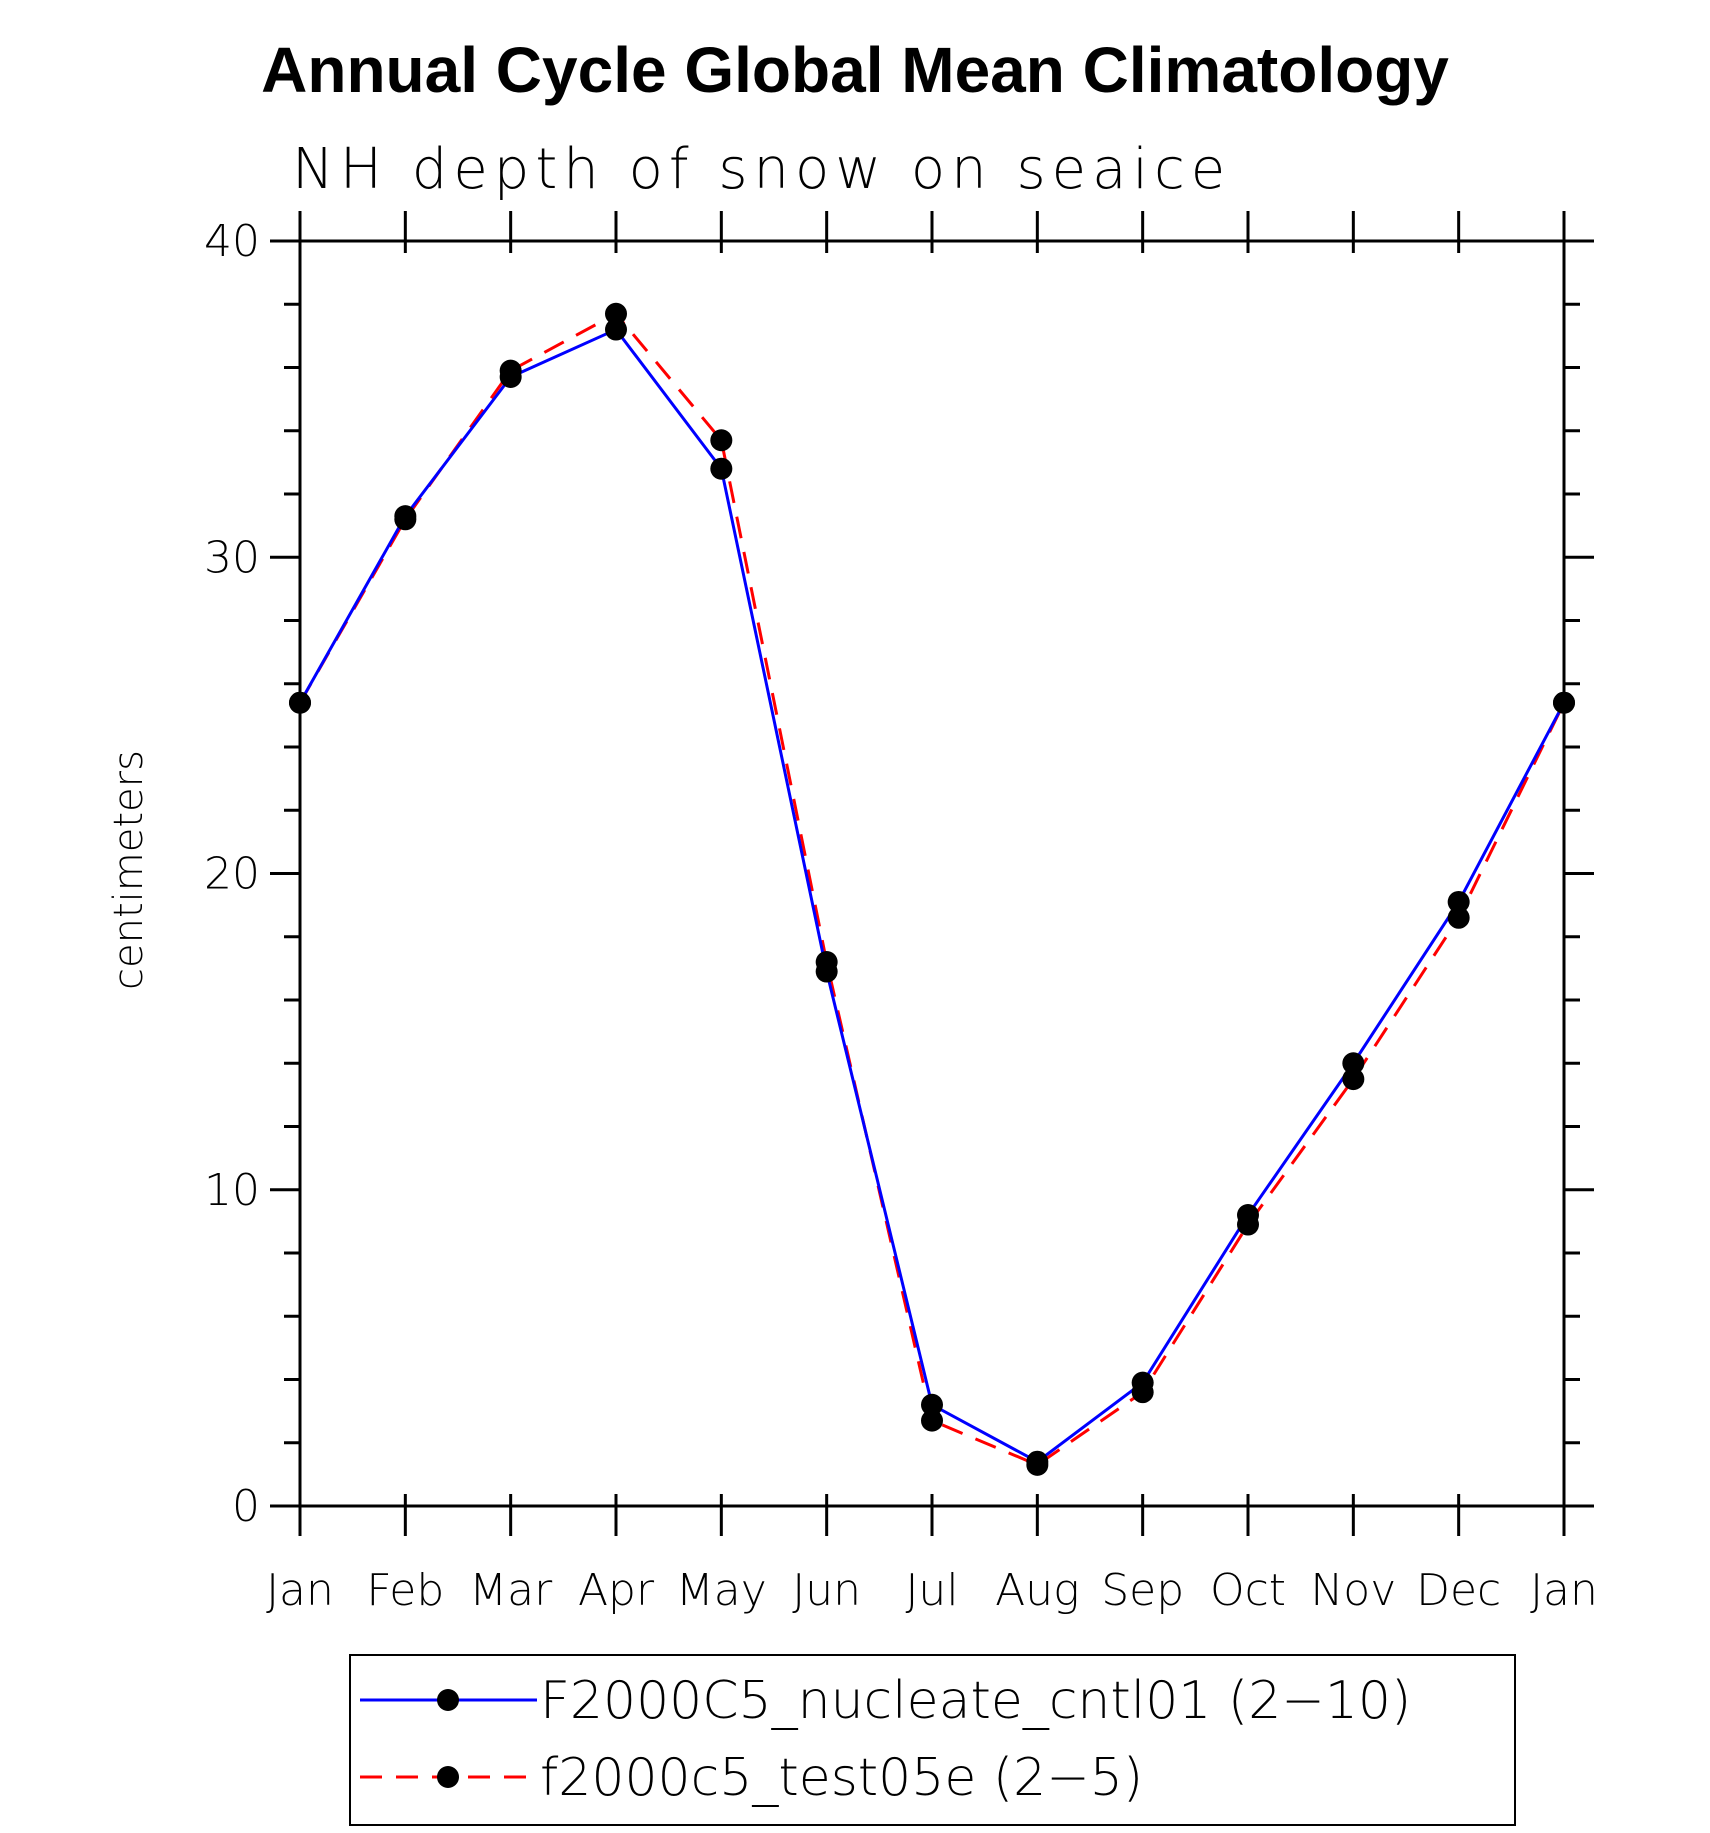  What do you see at coordinates (405, 1590) in the screenshot?
I see `x-tick-label: Feb` at bounding box center [405, 1590].